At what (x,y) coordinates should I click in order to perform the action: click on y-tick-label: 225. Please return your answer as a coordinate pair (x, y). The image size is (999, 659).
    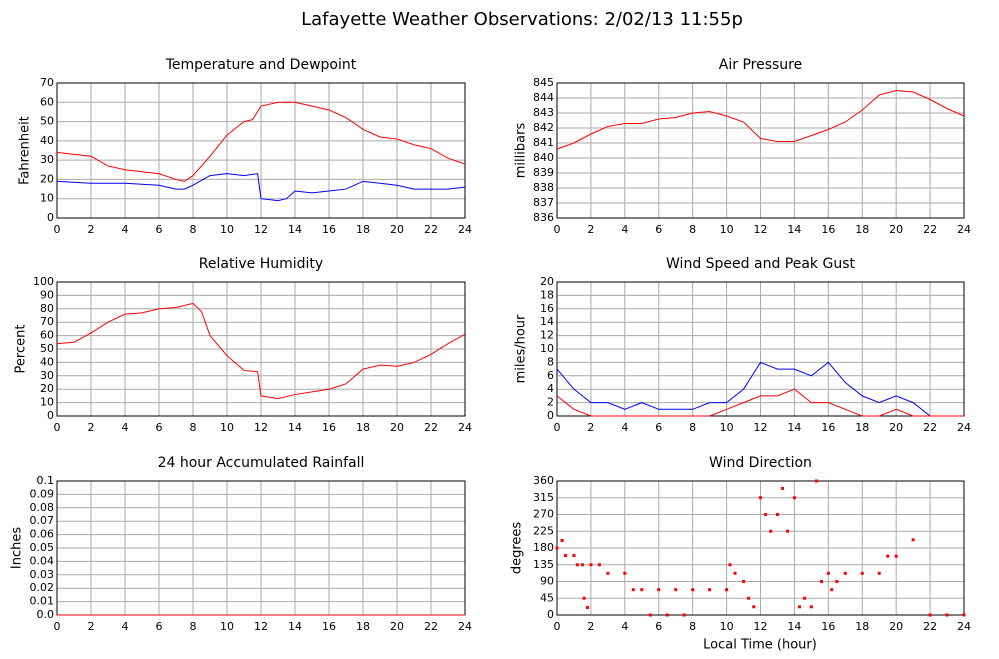
    Looking at the image, I should click on (543, 530).